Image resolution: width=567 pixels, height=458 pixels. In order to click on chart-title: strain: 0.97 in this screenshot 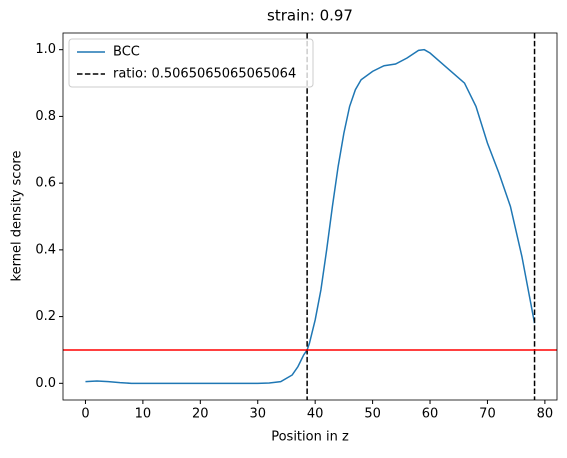, I will do `click(310, 16)`.